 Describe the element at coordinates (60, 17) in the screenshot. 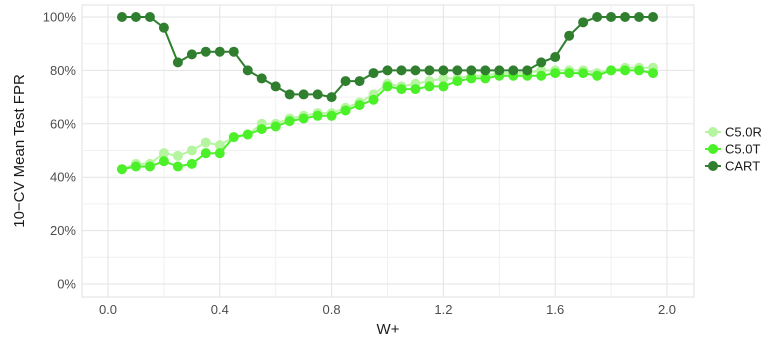

I see `y-tick-label: 100%` at that location.